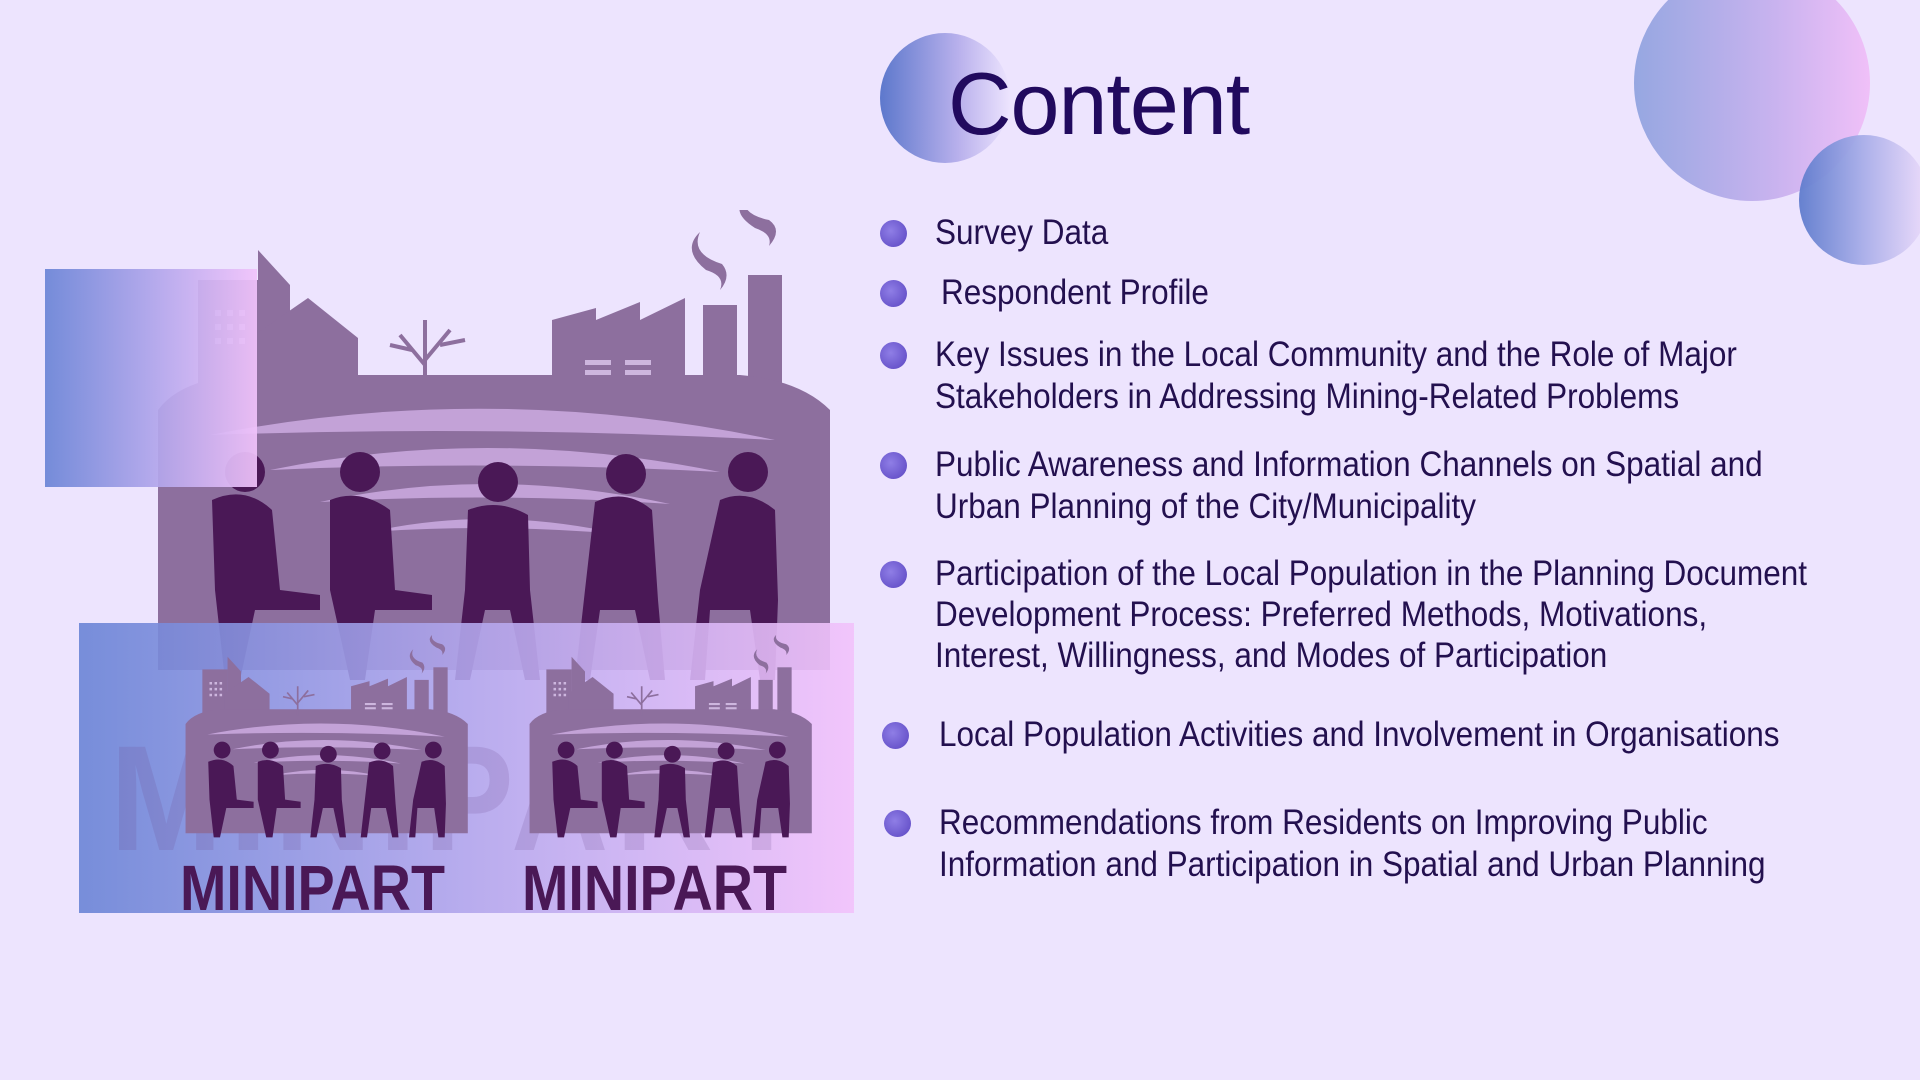  What do you see at coordinates (654, 886) in the screenshot?
I see `logo-text-right: MINIPART` at bounding box center [654, 886].